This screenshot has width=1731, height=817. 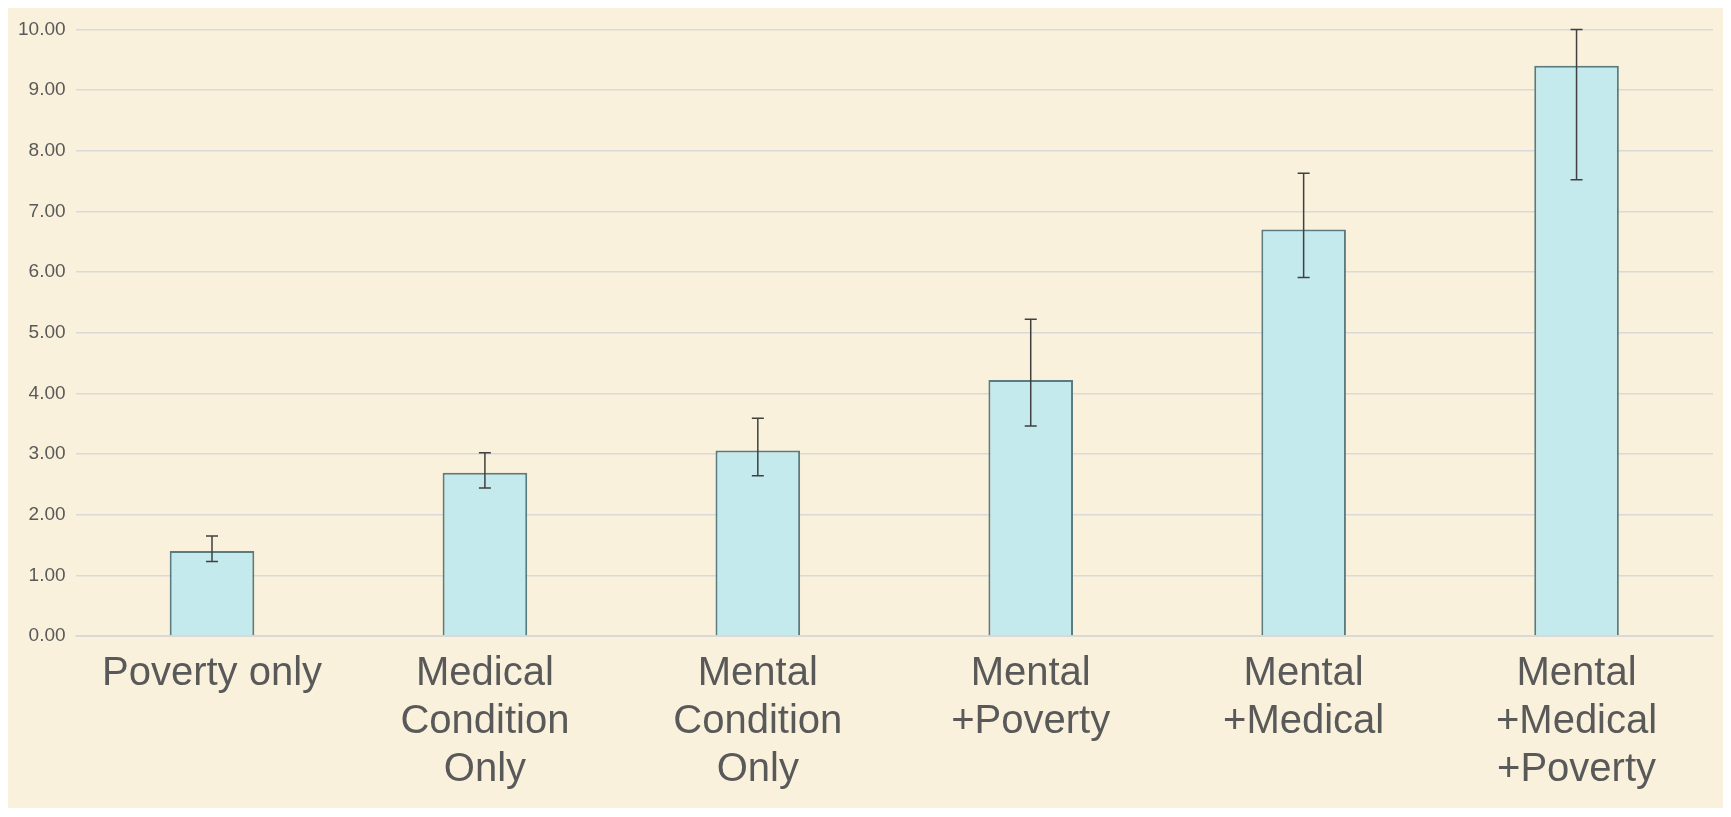 I want to click on y-tick-label: 8.00, so click(x=47, y=149).